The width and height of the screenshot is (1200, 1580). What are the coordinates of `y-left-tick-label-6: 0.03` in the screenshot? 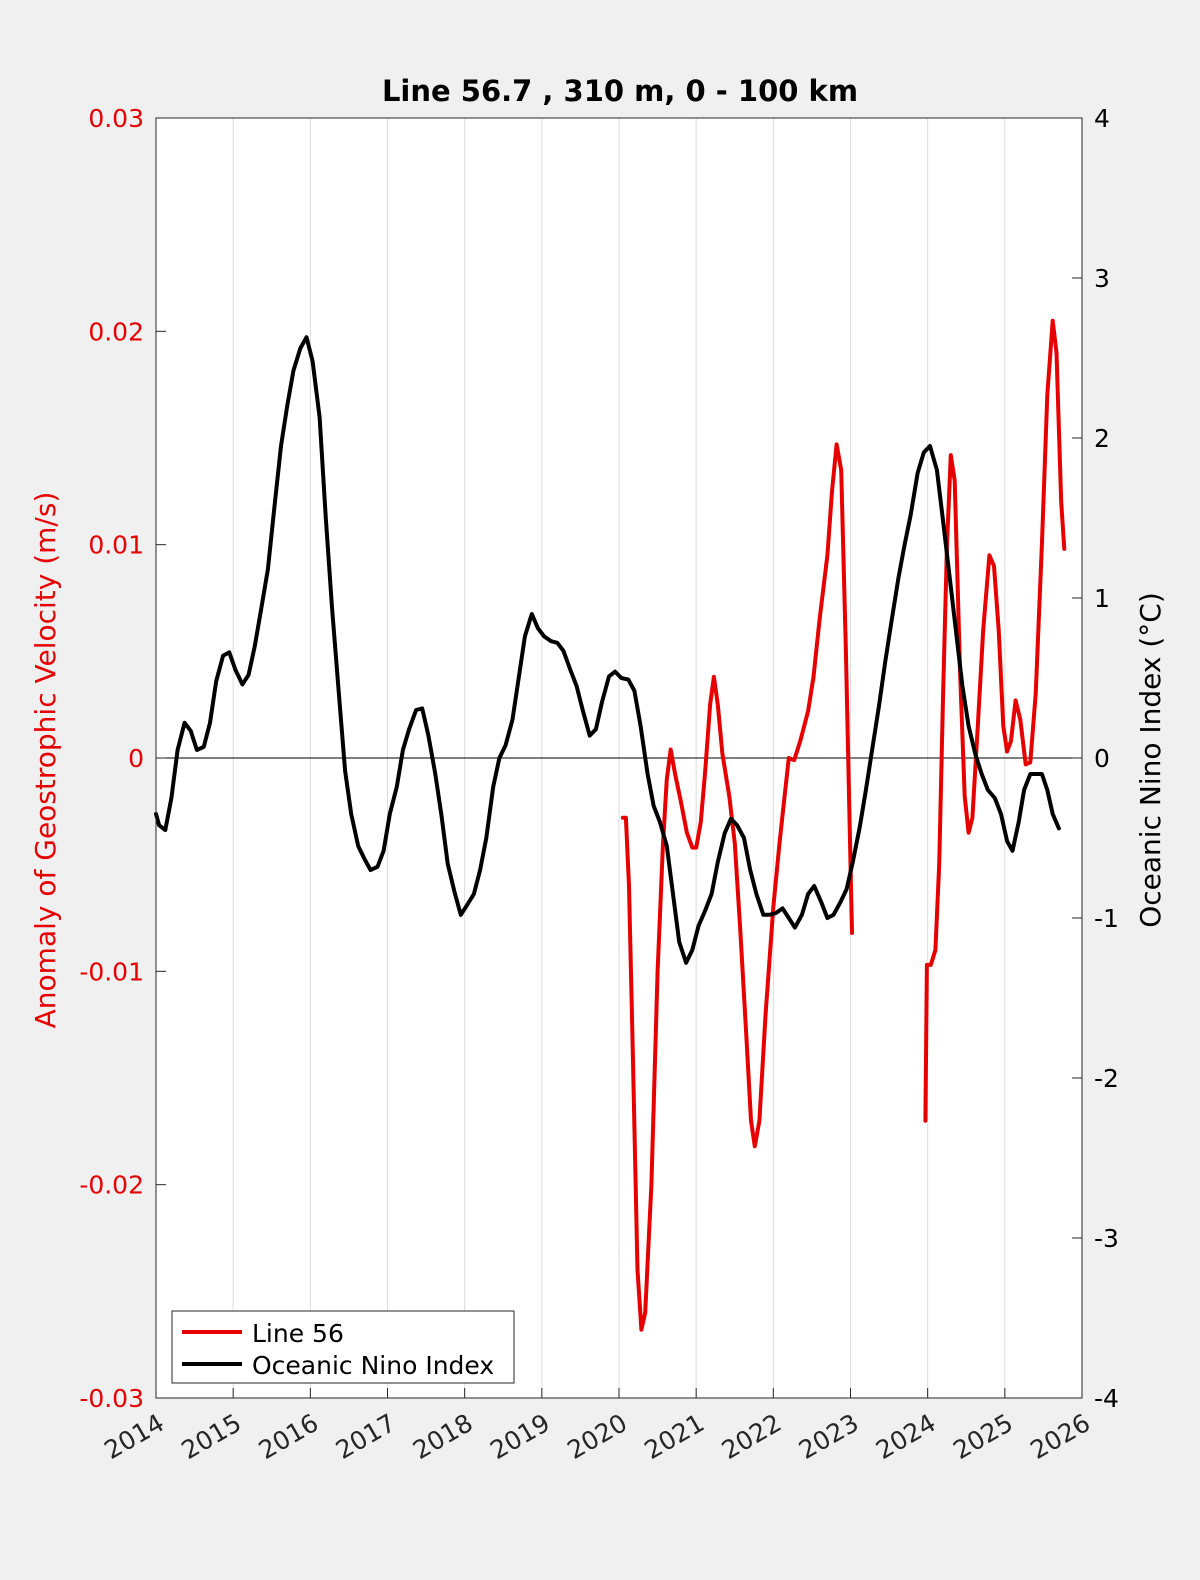 It's located at (116, 118).